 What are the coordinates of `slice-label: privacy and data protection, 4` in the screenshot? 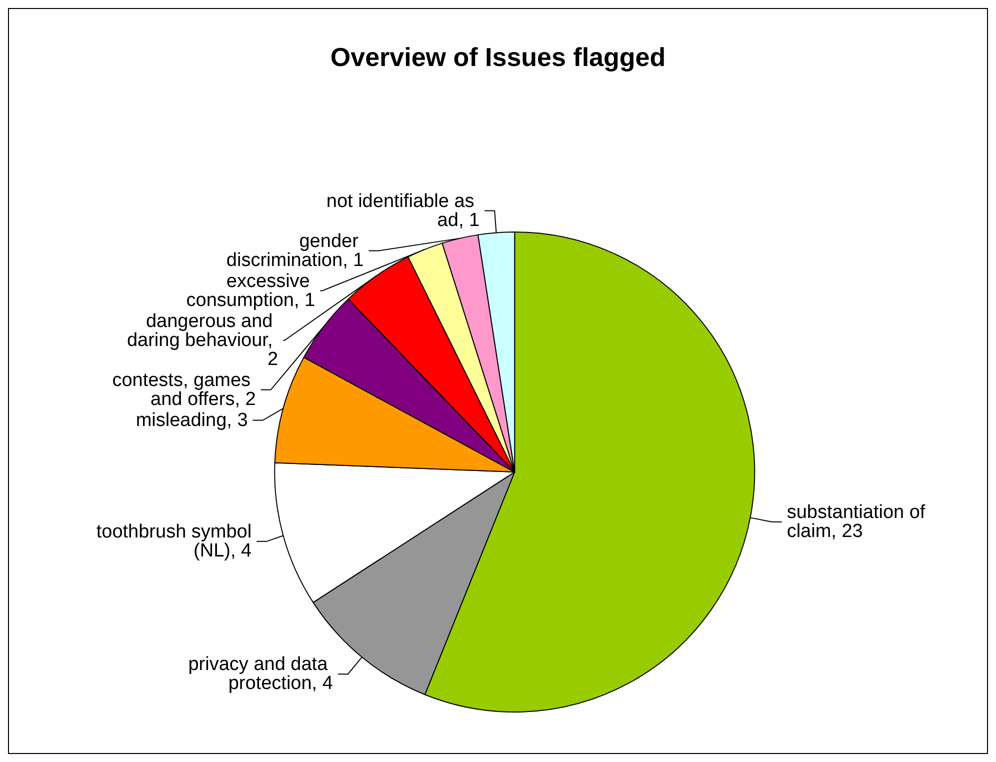 It's located at (261, 674).